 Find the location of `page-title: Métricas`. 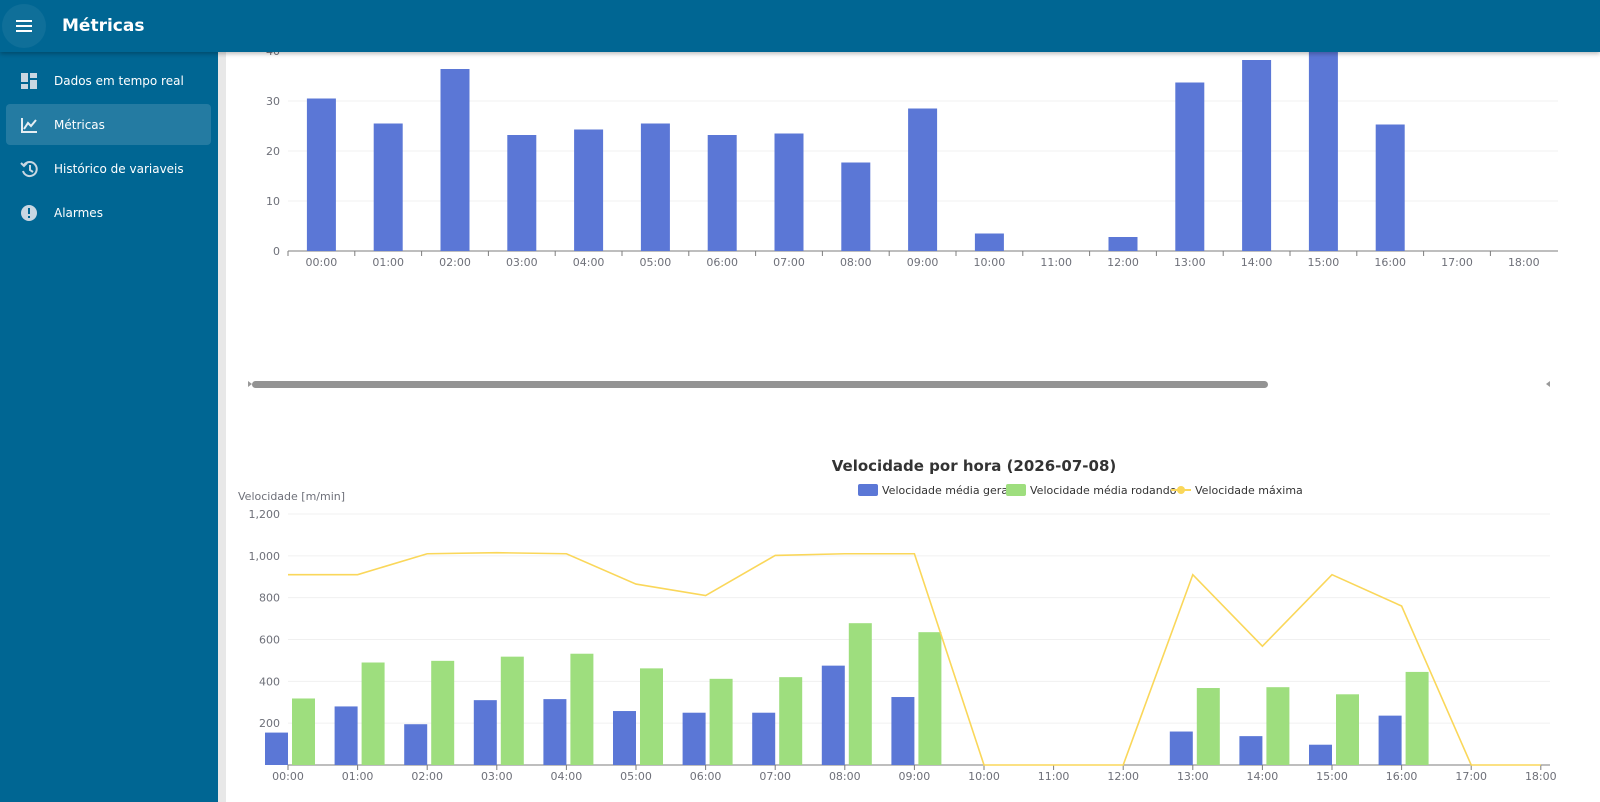

page-title: Métricas is located at coordinates (103, 26).